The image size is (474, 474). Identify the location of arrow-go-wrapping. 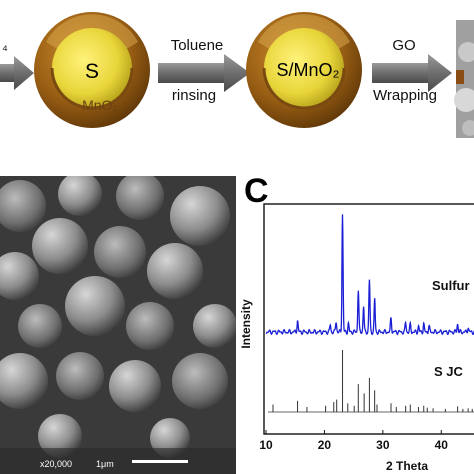
(412, 73).